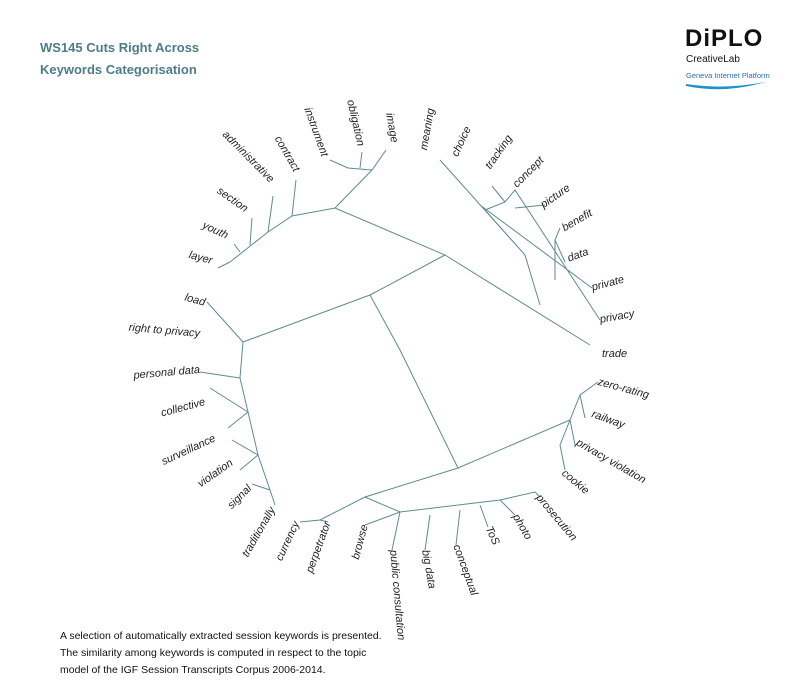 This screenshot has width=800, height=700. Describe the element at coordinates (239, 496) in the screenshot. I see `keyword-label: signal` at that location.